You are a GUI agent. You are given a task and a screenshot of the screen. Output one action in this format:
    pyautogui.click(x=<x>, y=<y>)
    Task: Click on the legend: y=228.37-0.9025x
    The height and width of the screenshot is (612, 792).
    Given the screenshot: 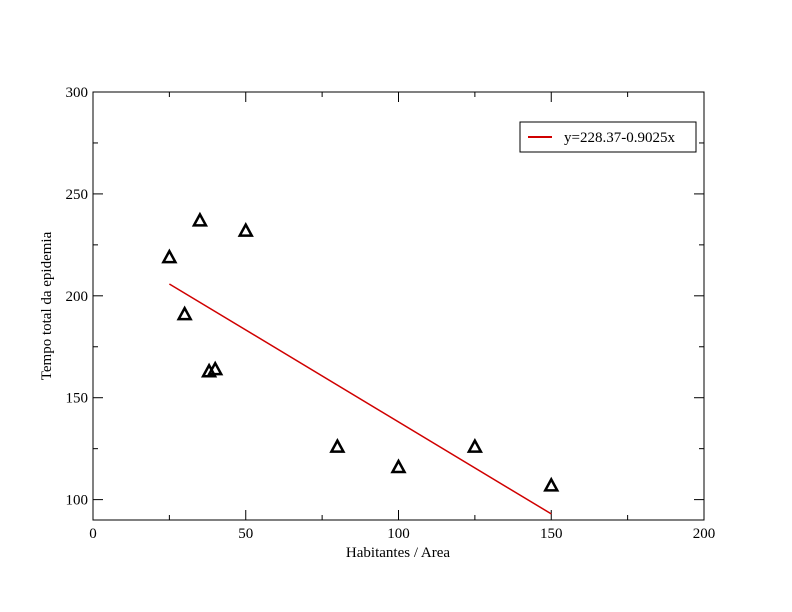 What is the action you would take?
    pyautogui.click(x=608, y=137)
    